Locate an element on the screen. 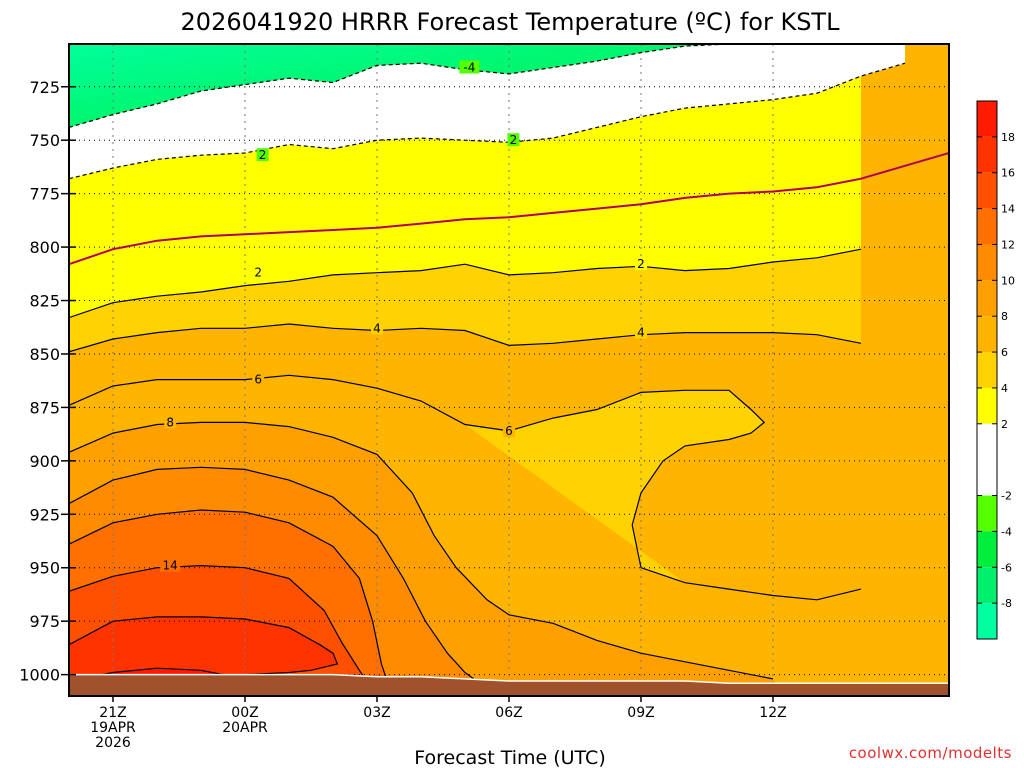 The width and height of the screenshot is (1024, 768). colorbar-label-14: 14 is located at coordinates (1008, 209).